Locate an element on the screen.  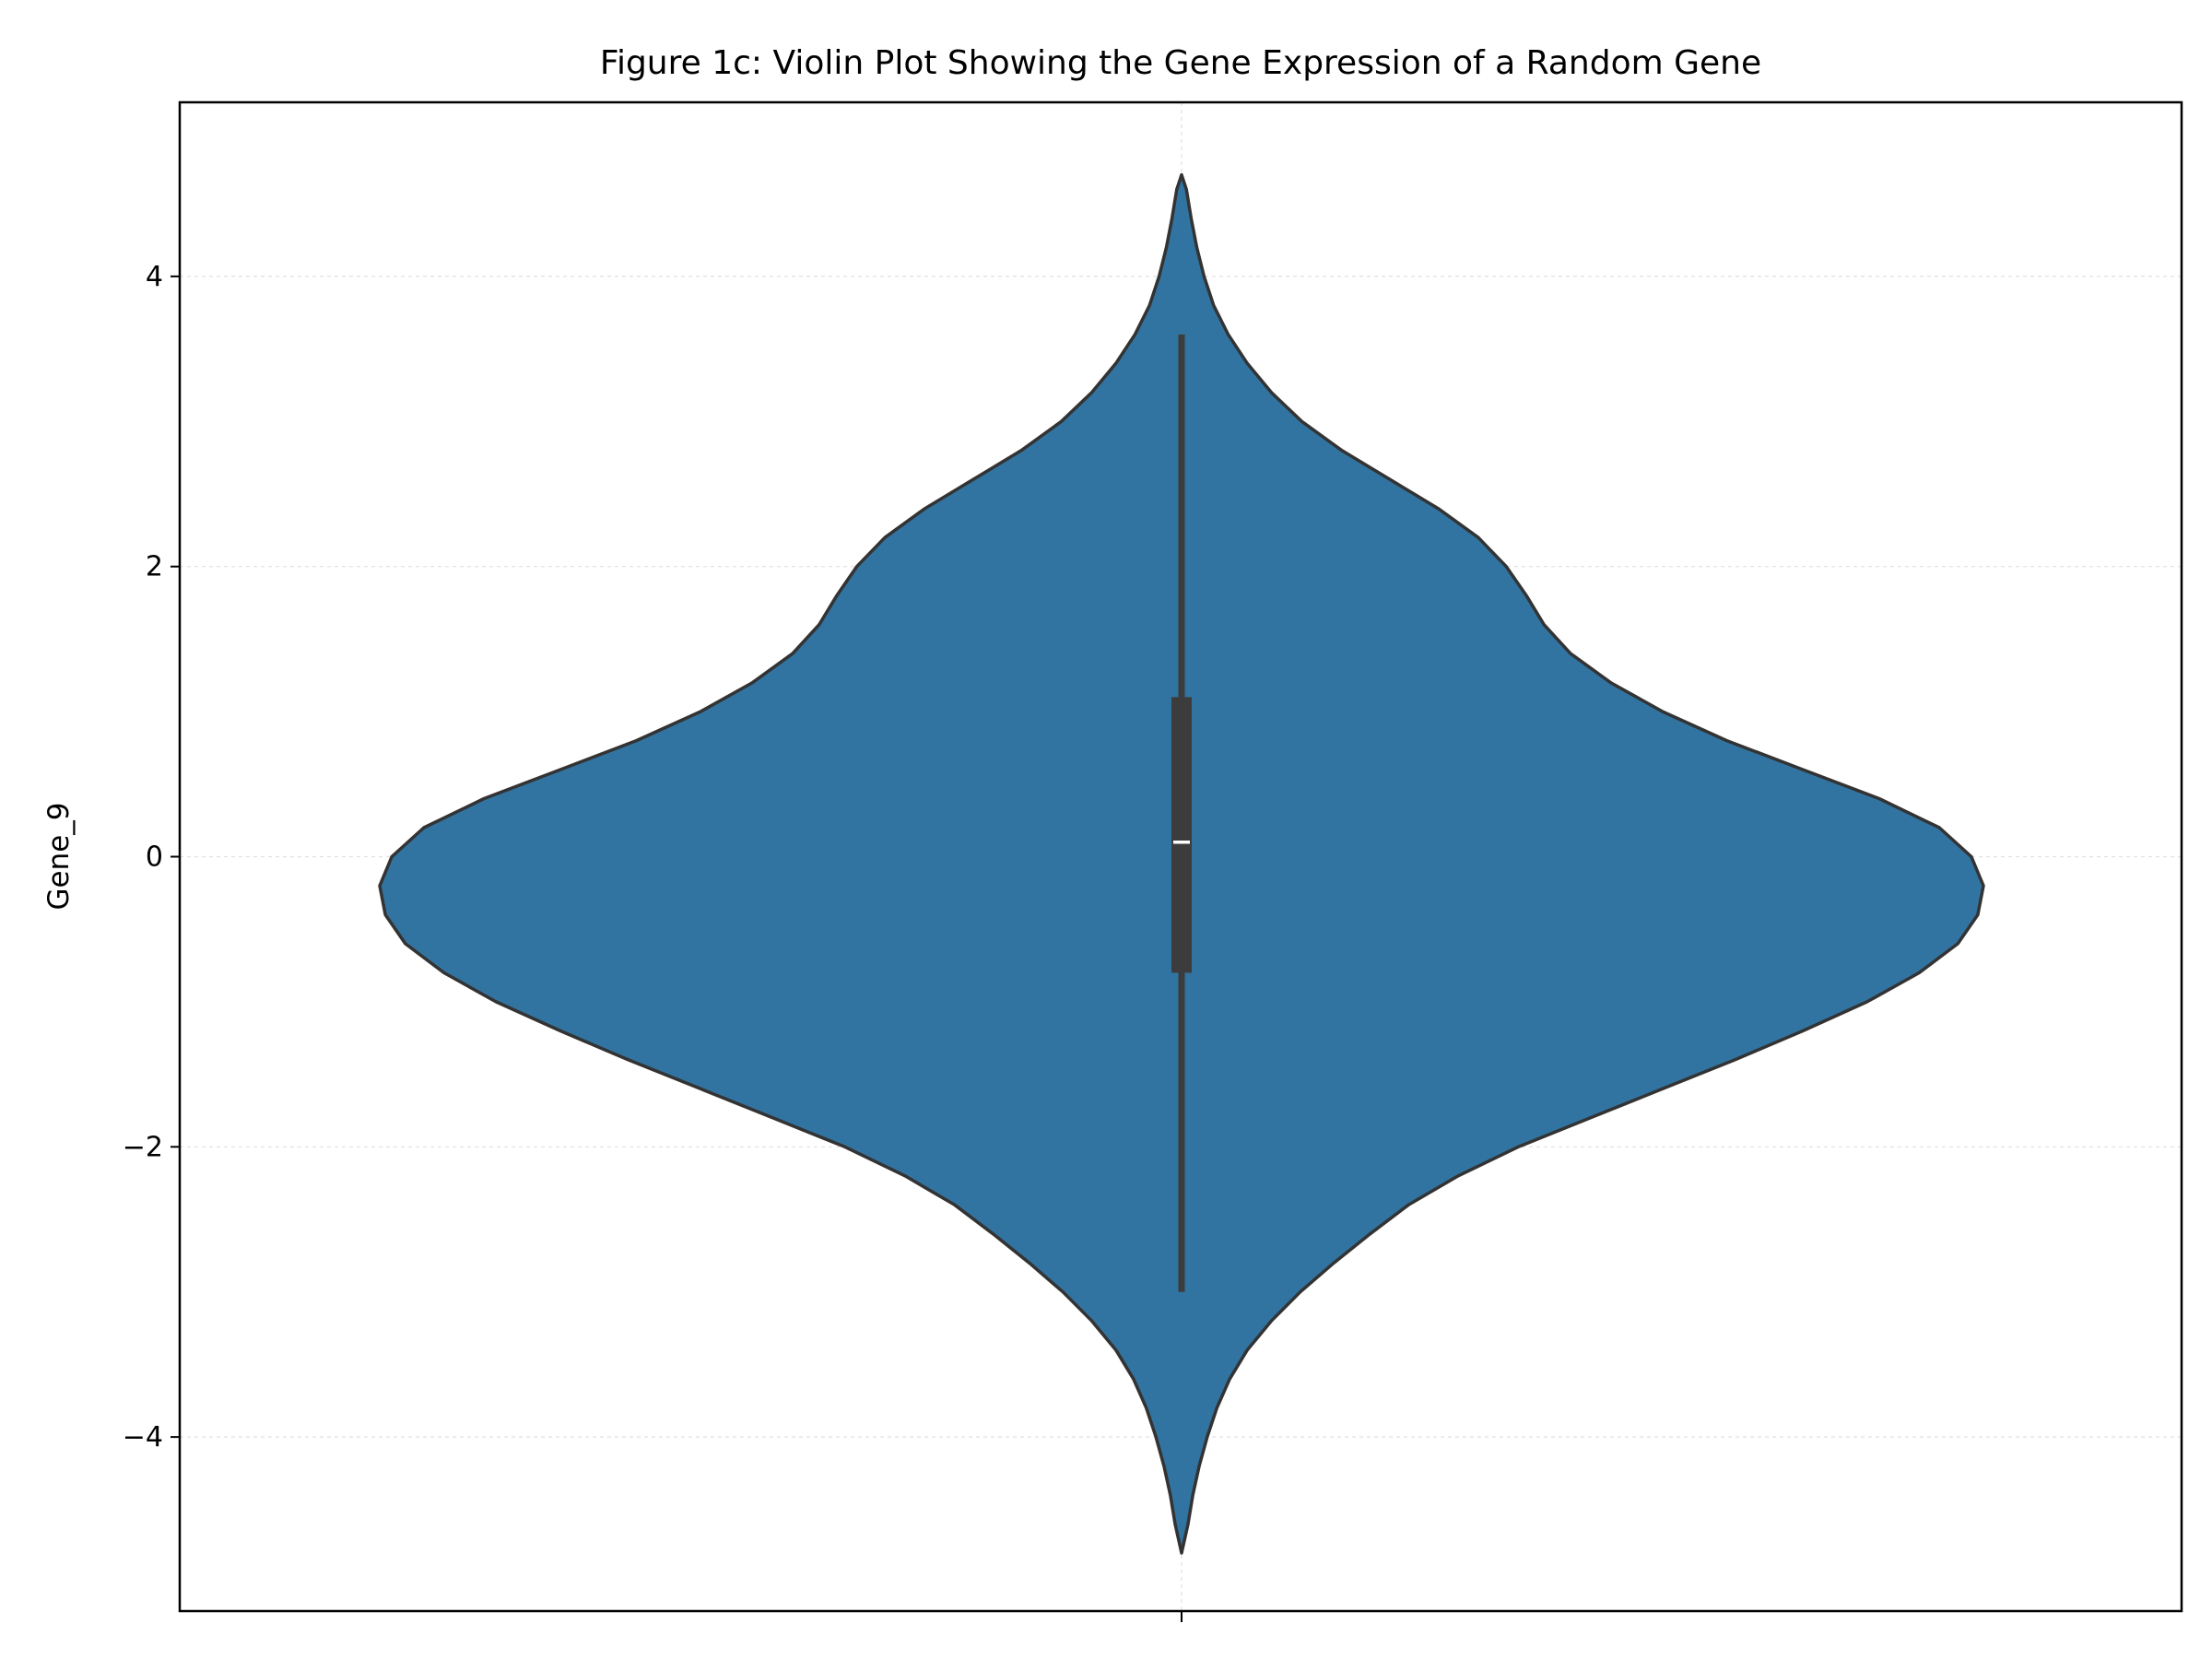
iqr-box is located at coordinates (1181, 835).